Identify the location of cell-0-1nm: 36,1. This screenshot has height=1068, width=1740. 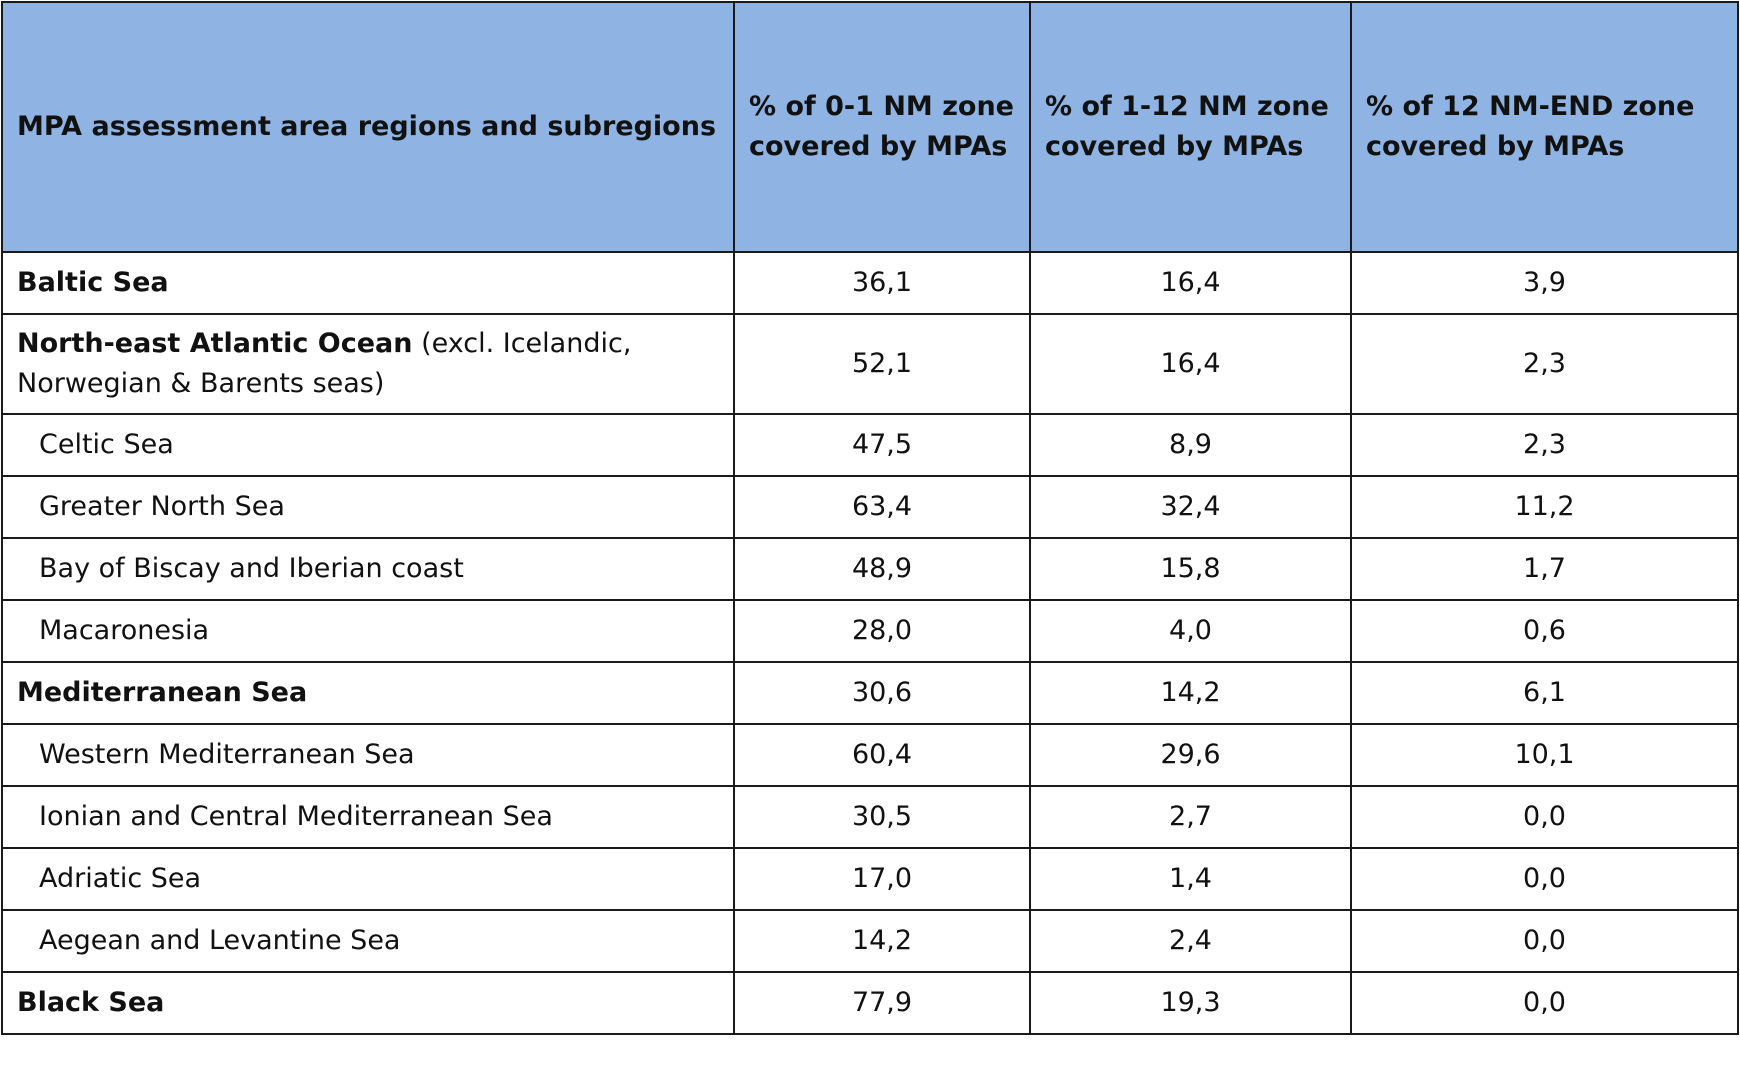
(882, 283).